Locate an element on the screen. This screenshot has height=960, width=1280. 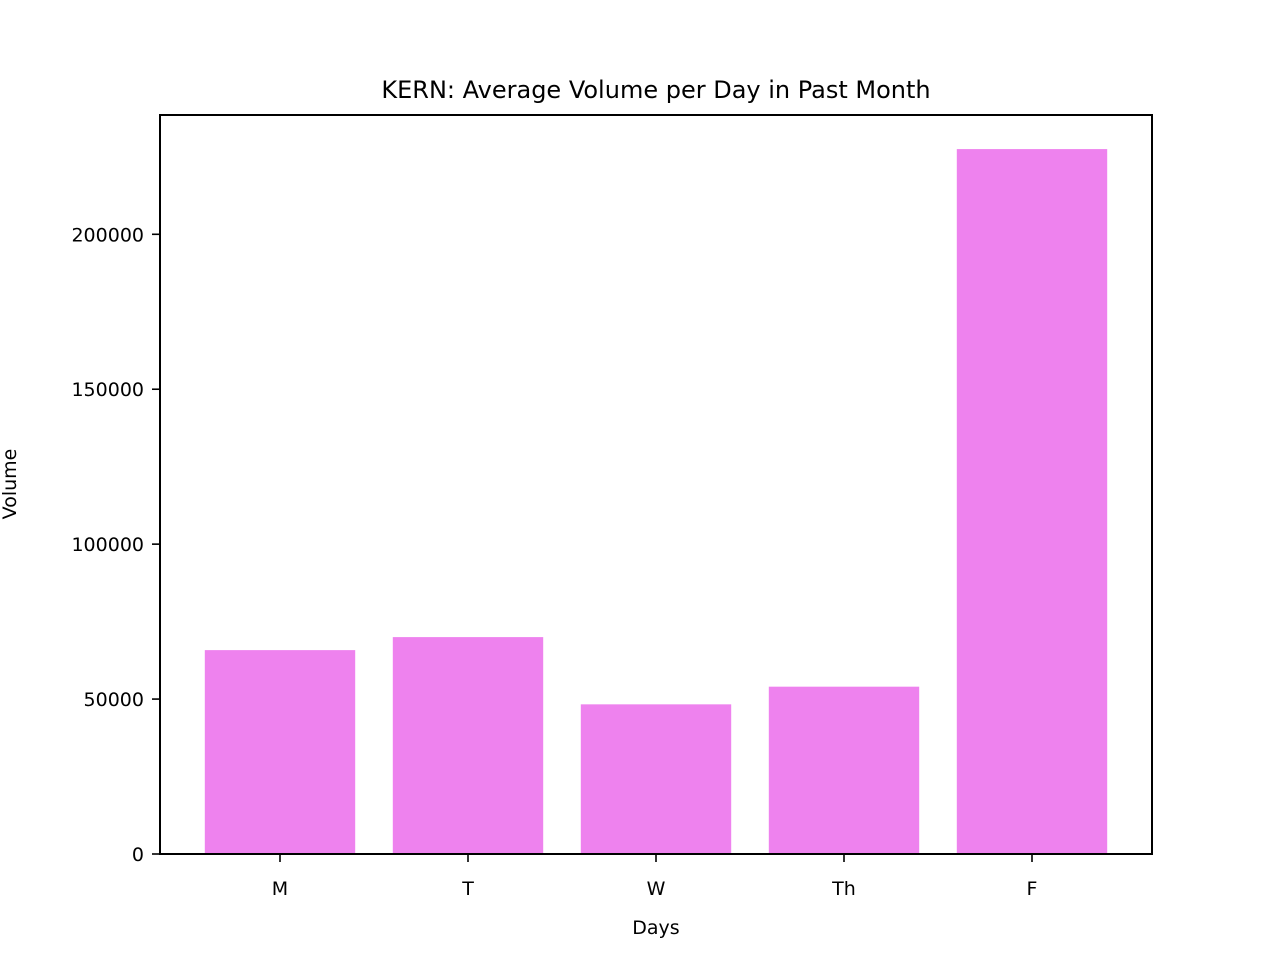
y-axis-ticks: 0 50000 100000 150000 200000 is located at coordinates (115, 545).